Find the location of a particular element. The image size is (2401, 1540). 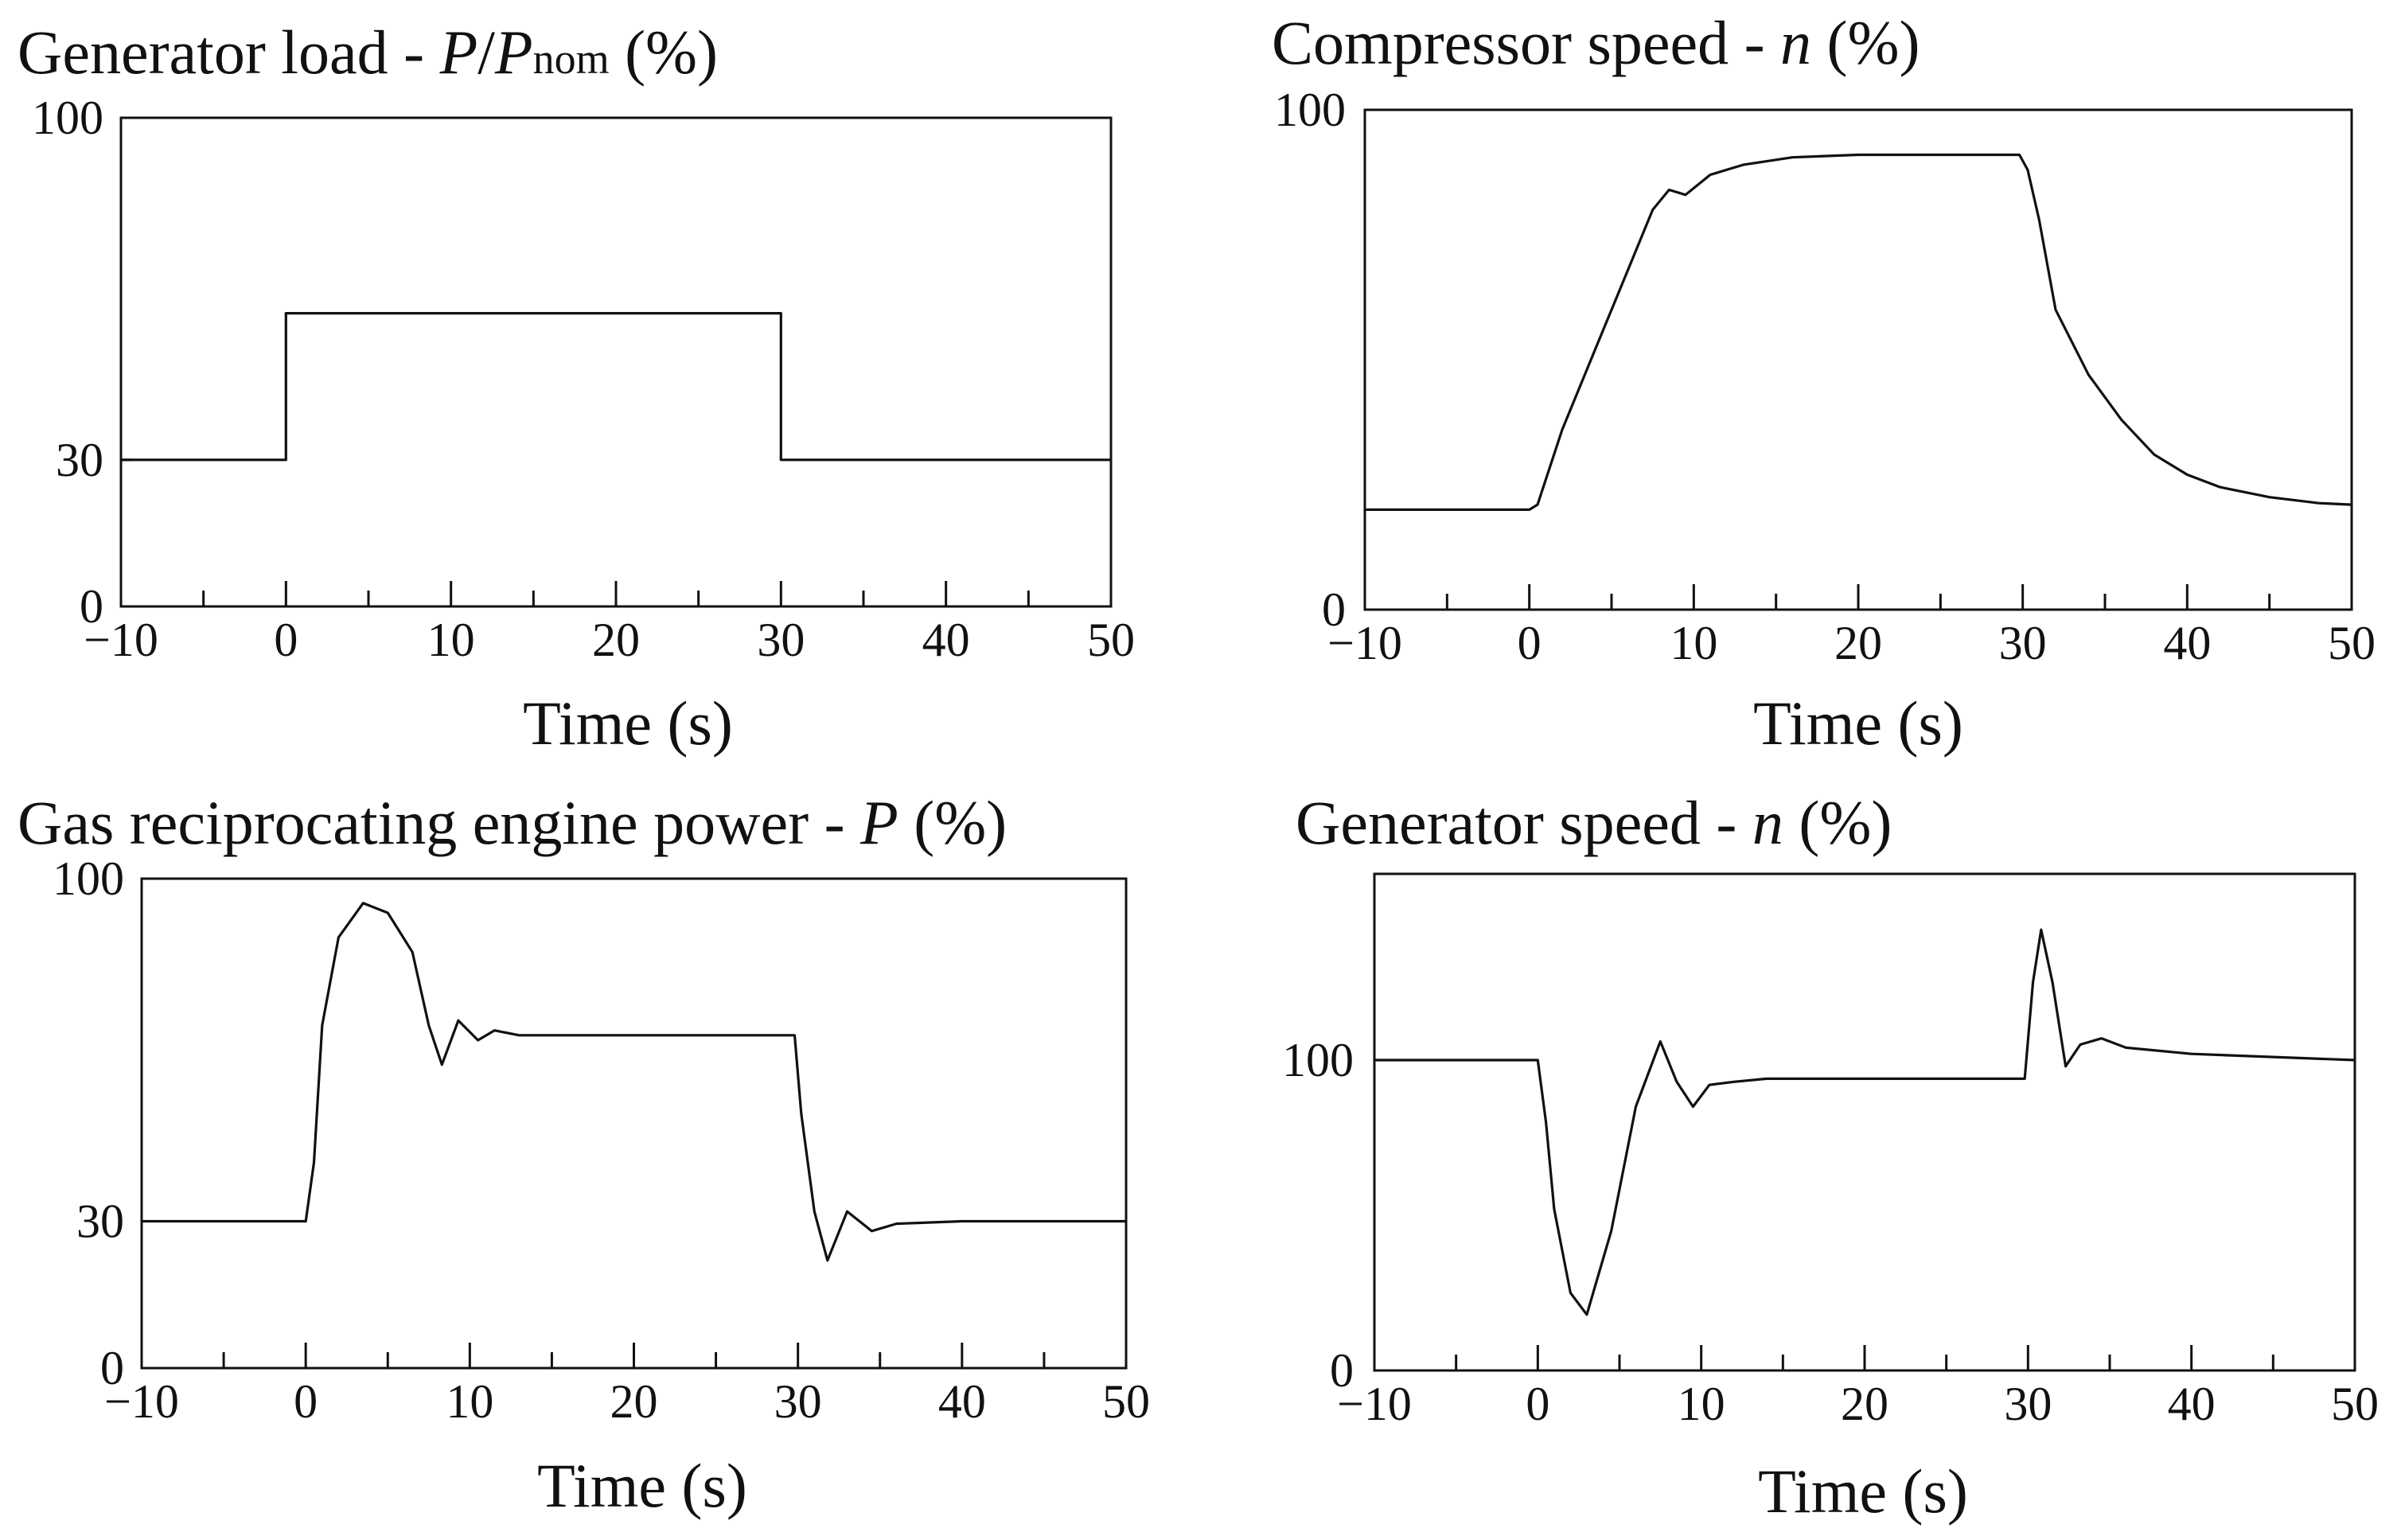

chart-title: Gas reciprocating engine power - P (%) is located at coordinates (512, 823).